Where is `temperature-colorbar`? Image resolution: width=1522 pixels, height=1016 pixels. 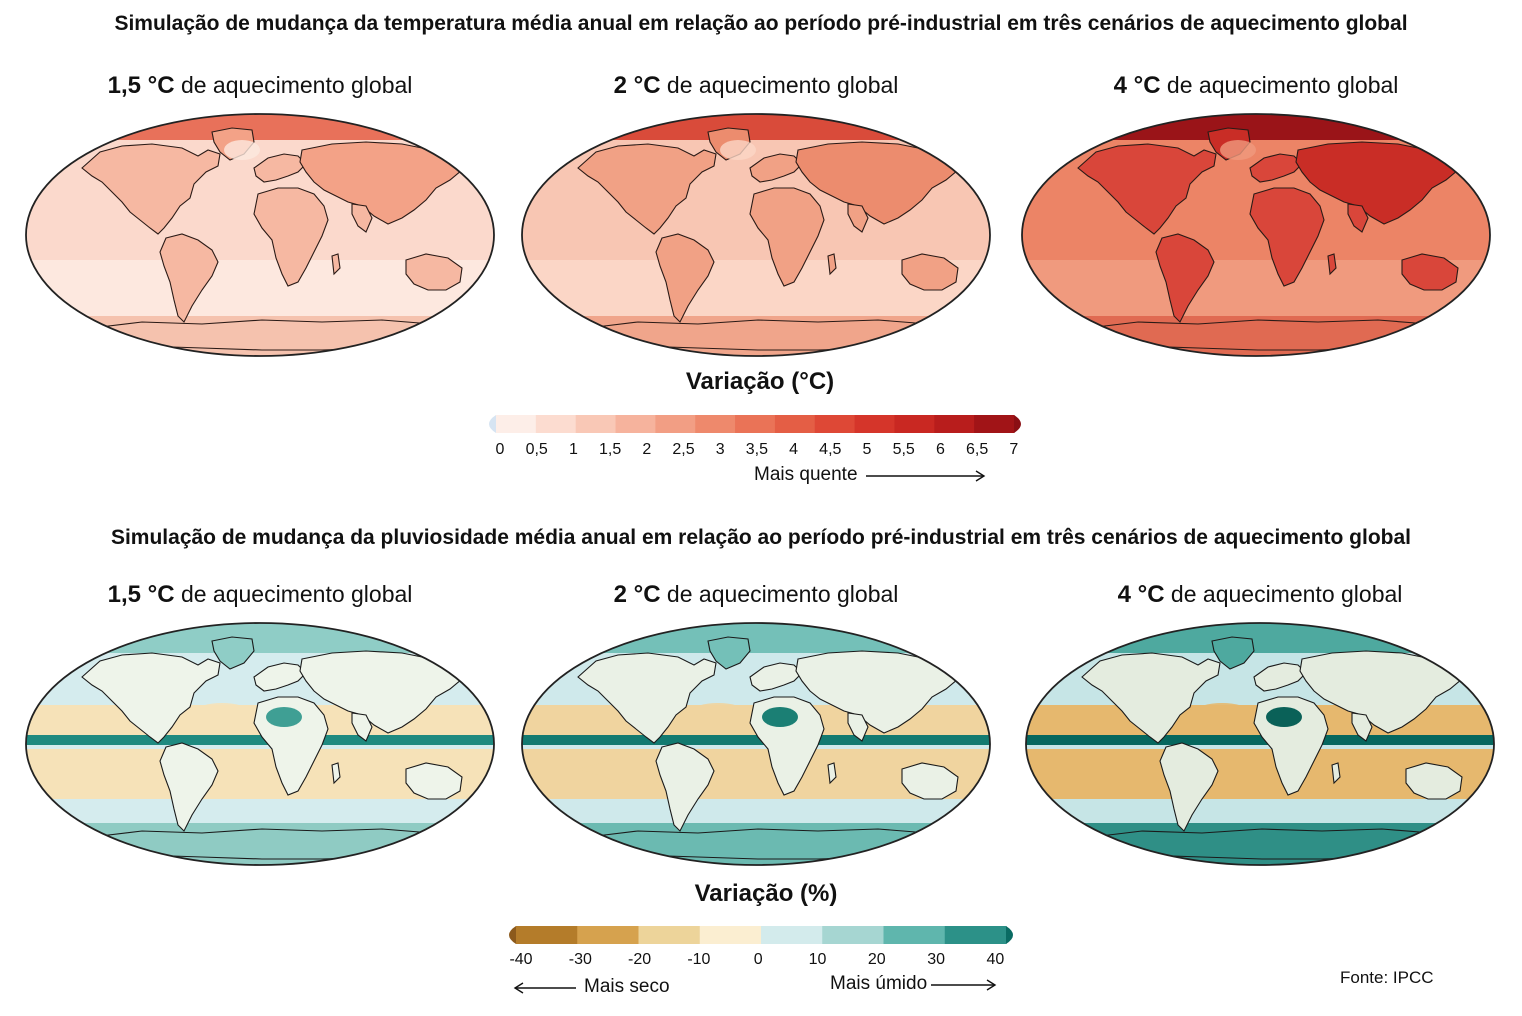 temperature-colorbar is located at coordinates (755, 424).